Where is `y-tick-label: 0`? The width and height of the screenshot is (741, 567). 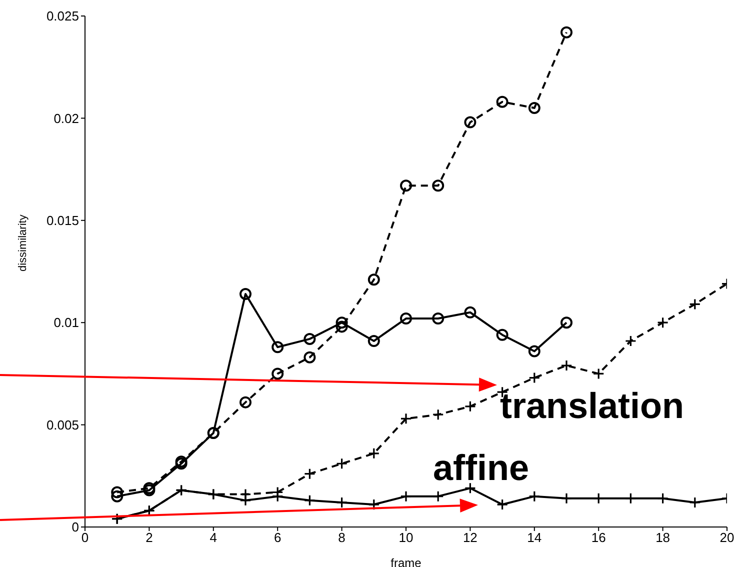 y-tick-label: 0 is located at coordinates (75, 527).